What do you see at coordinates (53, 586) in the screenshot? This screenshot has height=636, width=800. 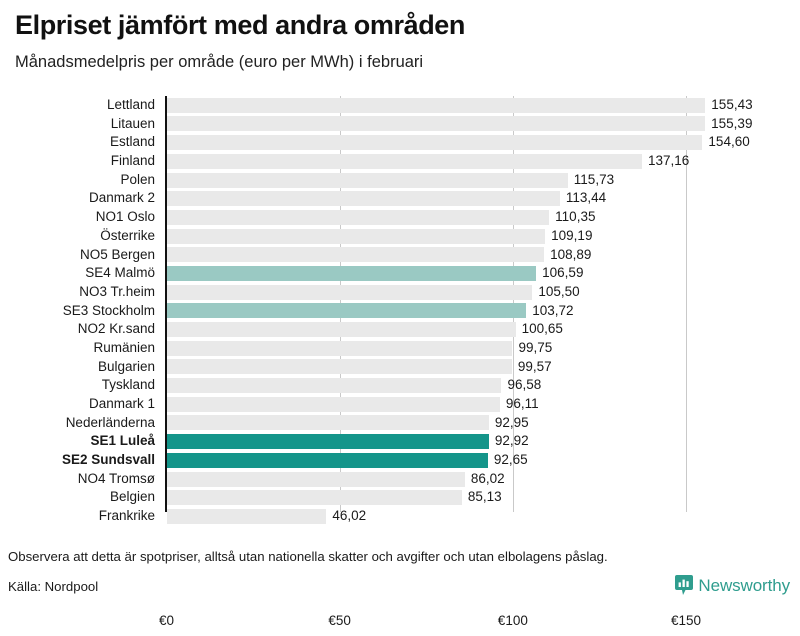 I see `source-label: Källa: Nordpool` at bounding box center [53, 586].